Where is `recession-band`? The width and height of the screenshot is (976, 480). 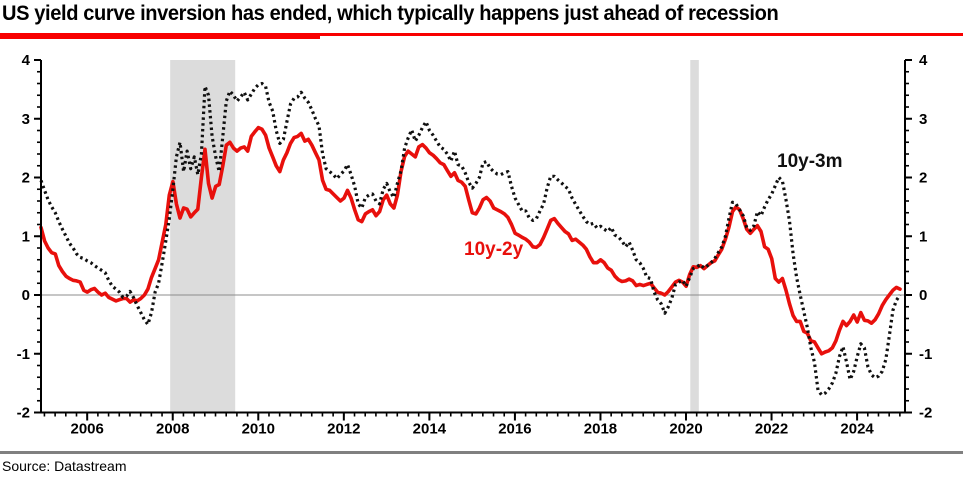
recession-band is located at coordinates (694, 236).